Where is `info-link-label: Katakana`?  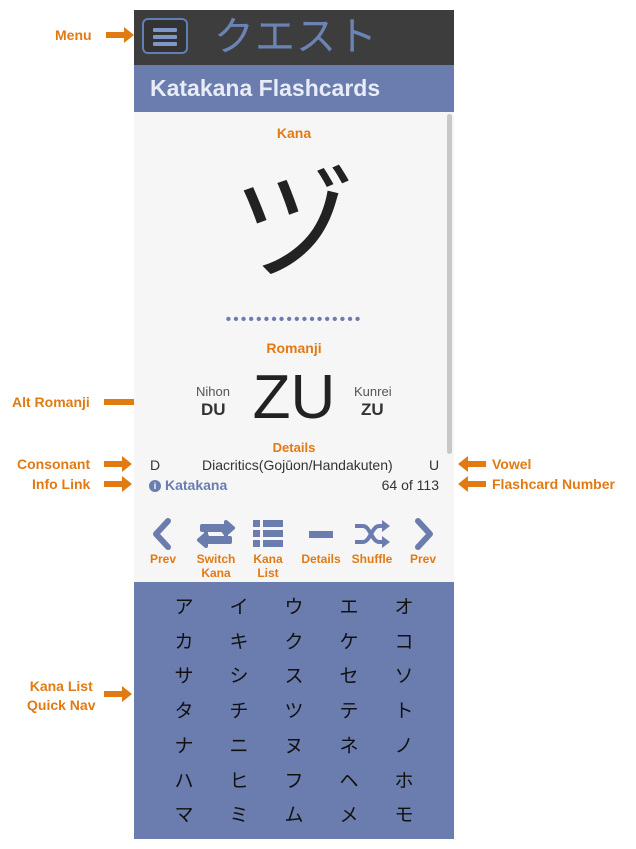
info-link-label: Katakana is located at coordinates (196, 485).